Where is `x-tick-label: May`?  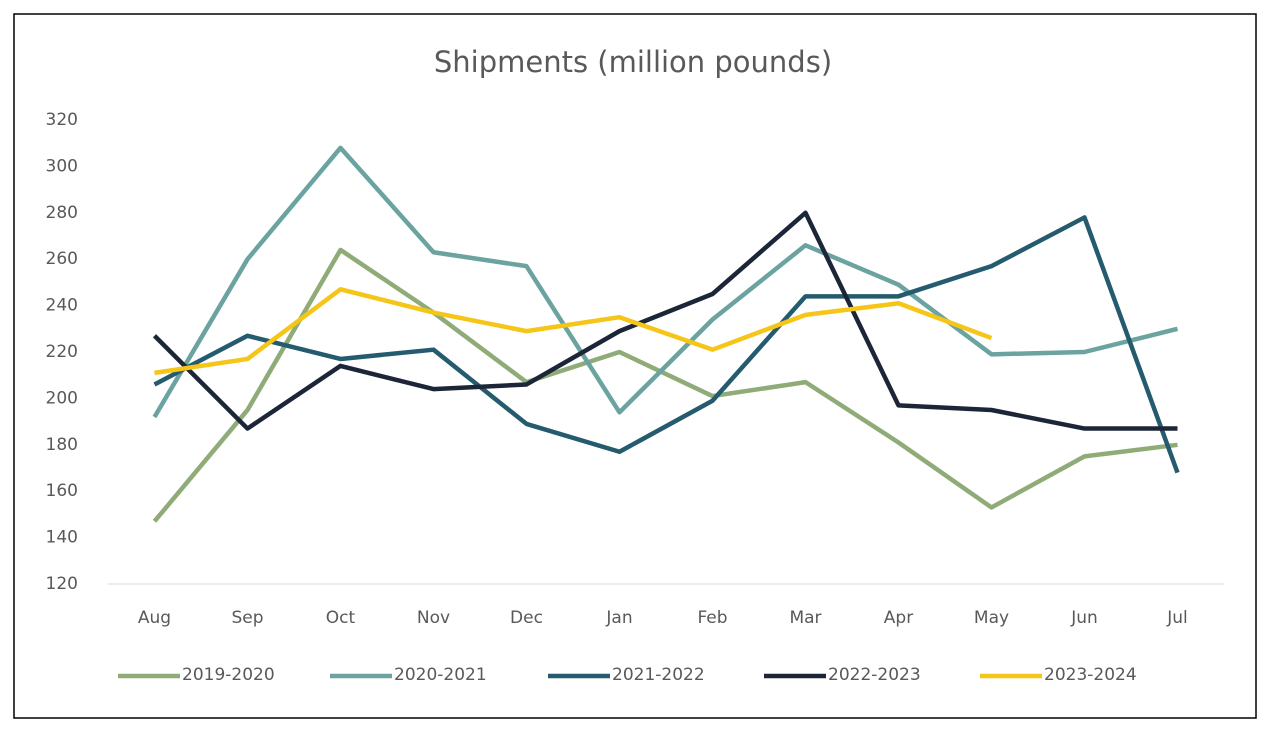
x-tick-label: May is located at coordinates (991, 618).